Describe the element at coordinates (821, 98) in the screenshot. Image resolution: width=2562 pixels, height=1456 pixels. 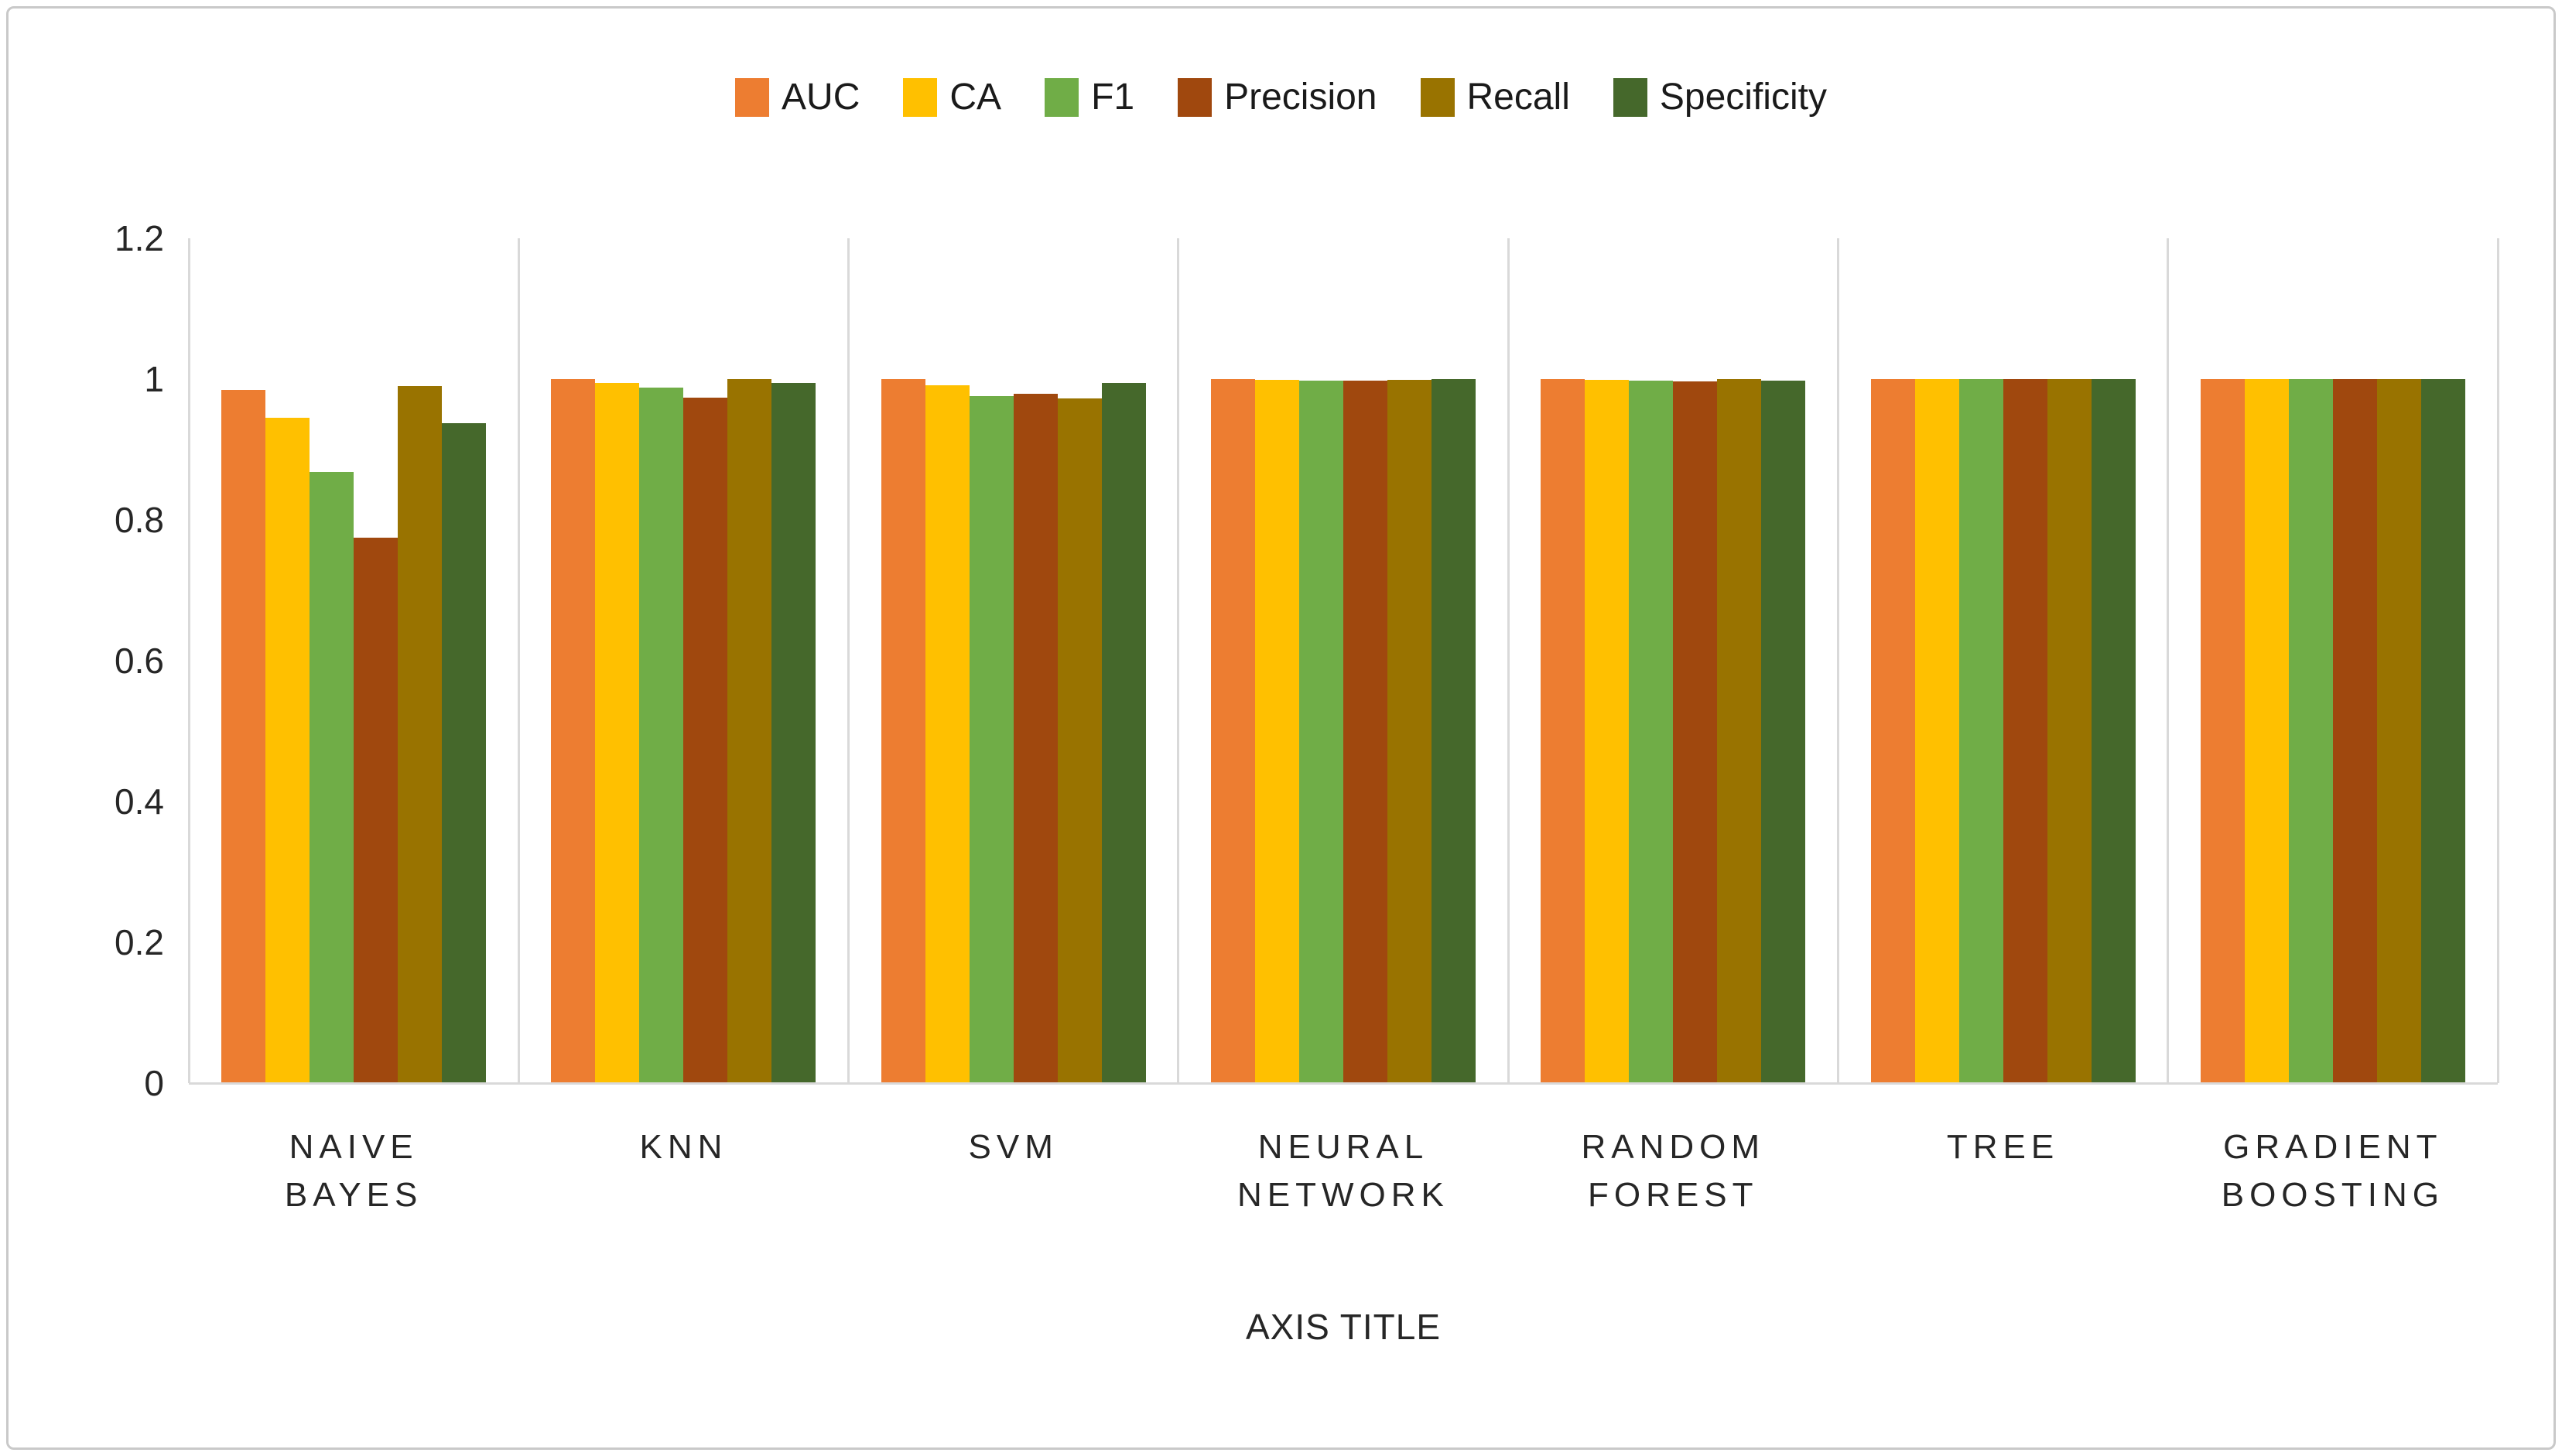
I see `legend-label: AUC` at that location.